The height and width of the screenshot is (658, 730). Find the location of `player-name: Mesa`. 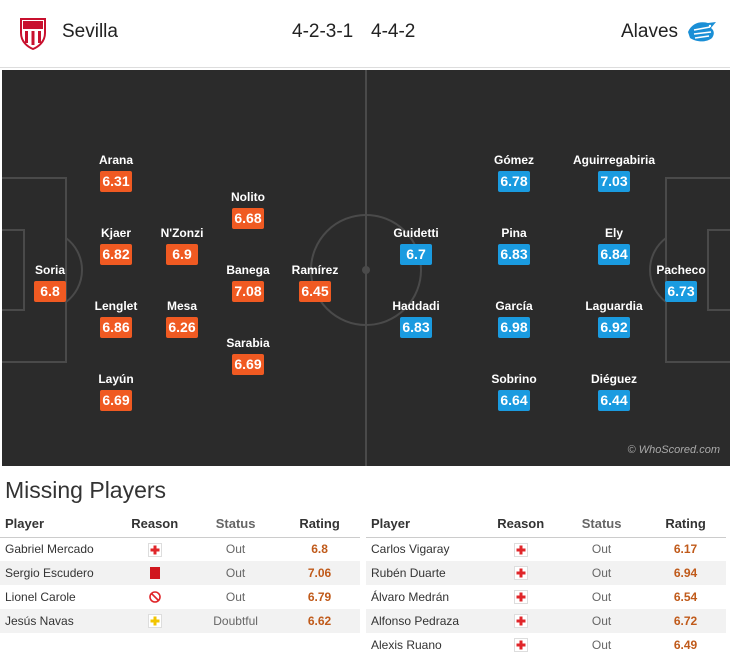

player-name: Mesa is located at coordinates (182, 306).